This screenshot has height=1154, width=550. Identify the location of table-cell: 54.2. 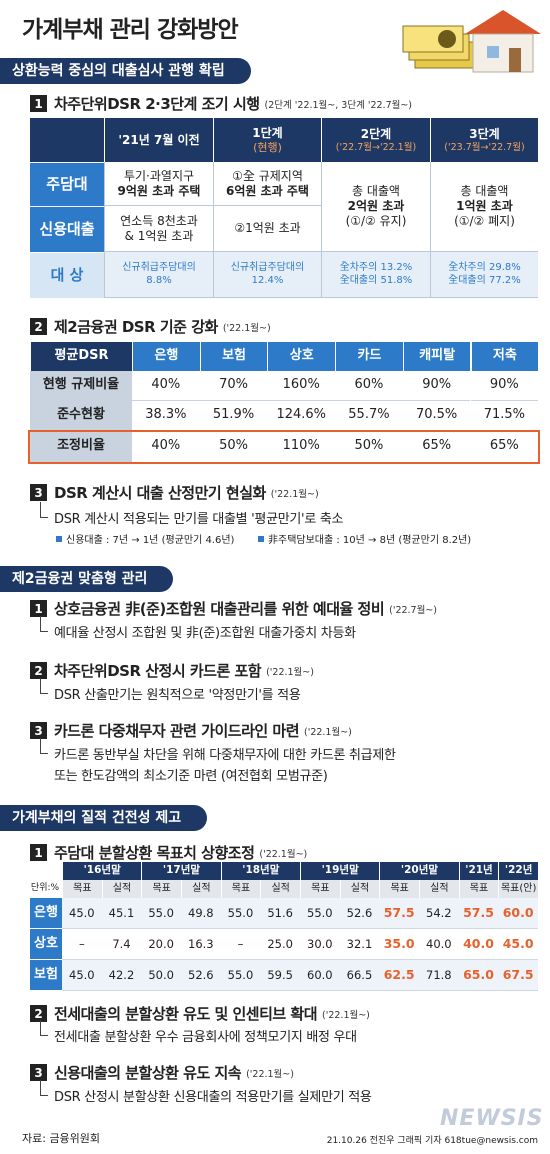
(439, 913).